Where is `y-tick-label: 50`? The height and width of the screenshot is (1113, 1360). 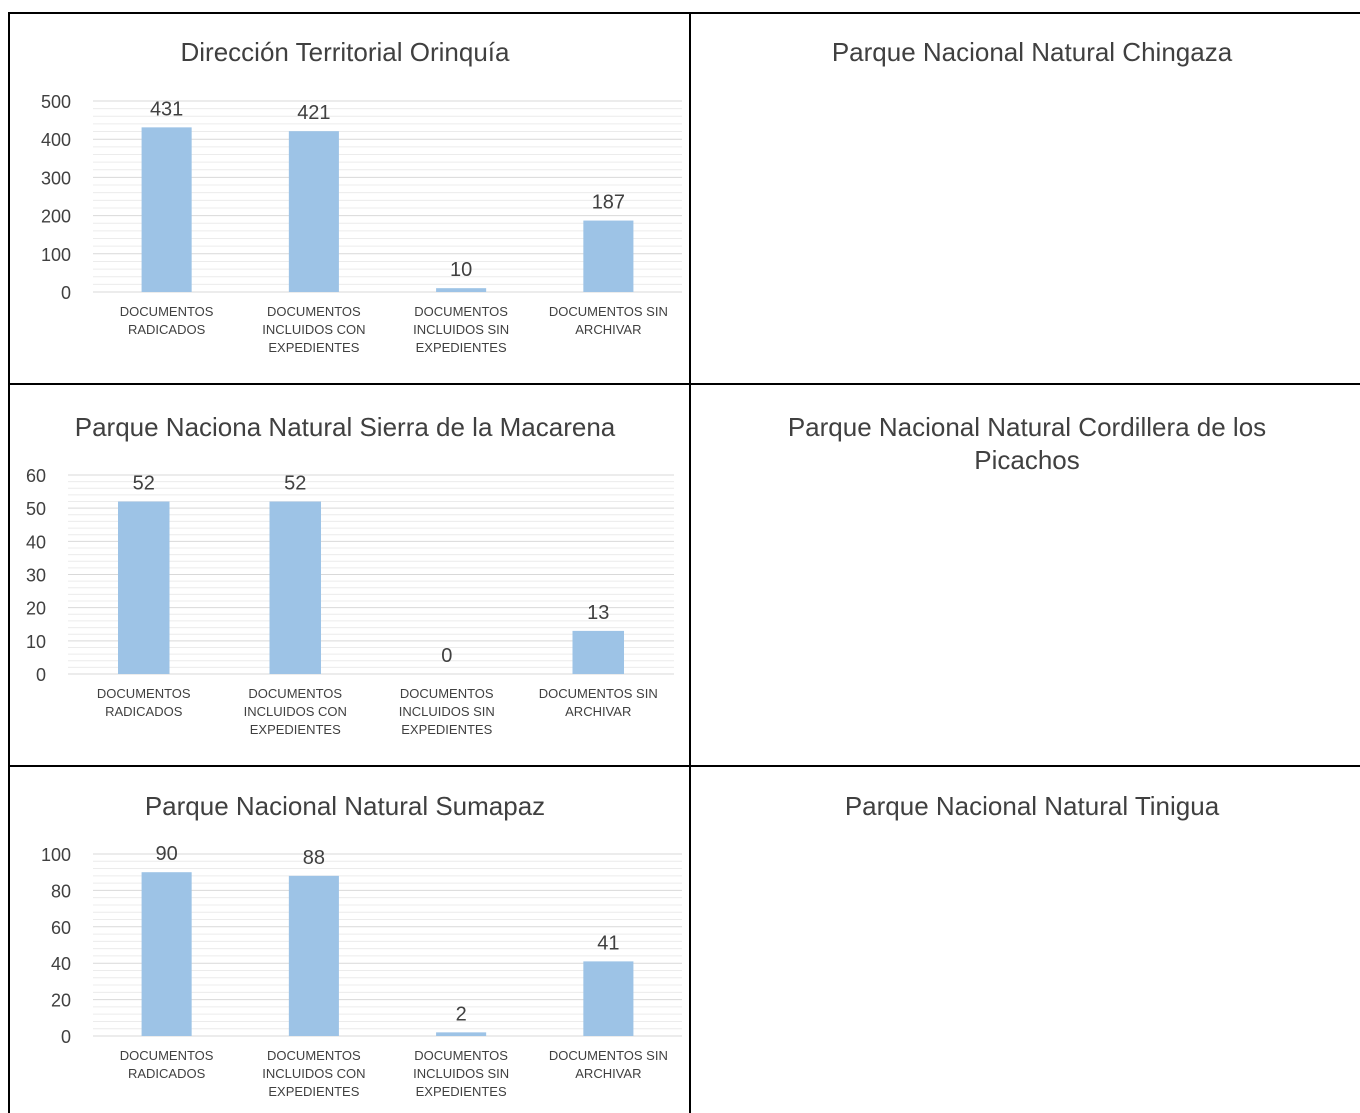
y-tick-label: 50 is located at coordinates (36, 509).